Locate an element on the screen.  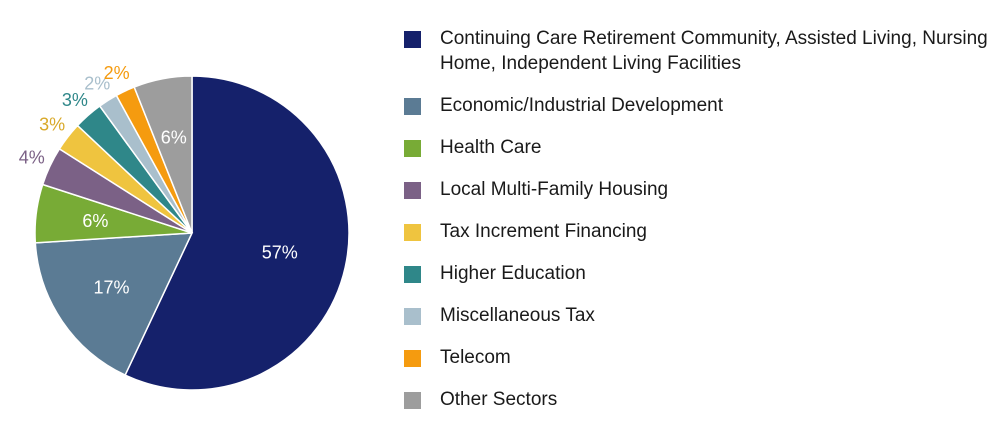
legend-swatch-other-sectors is located at coordinates (412, 400).